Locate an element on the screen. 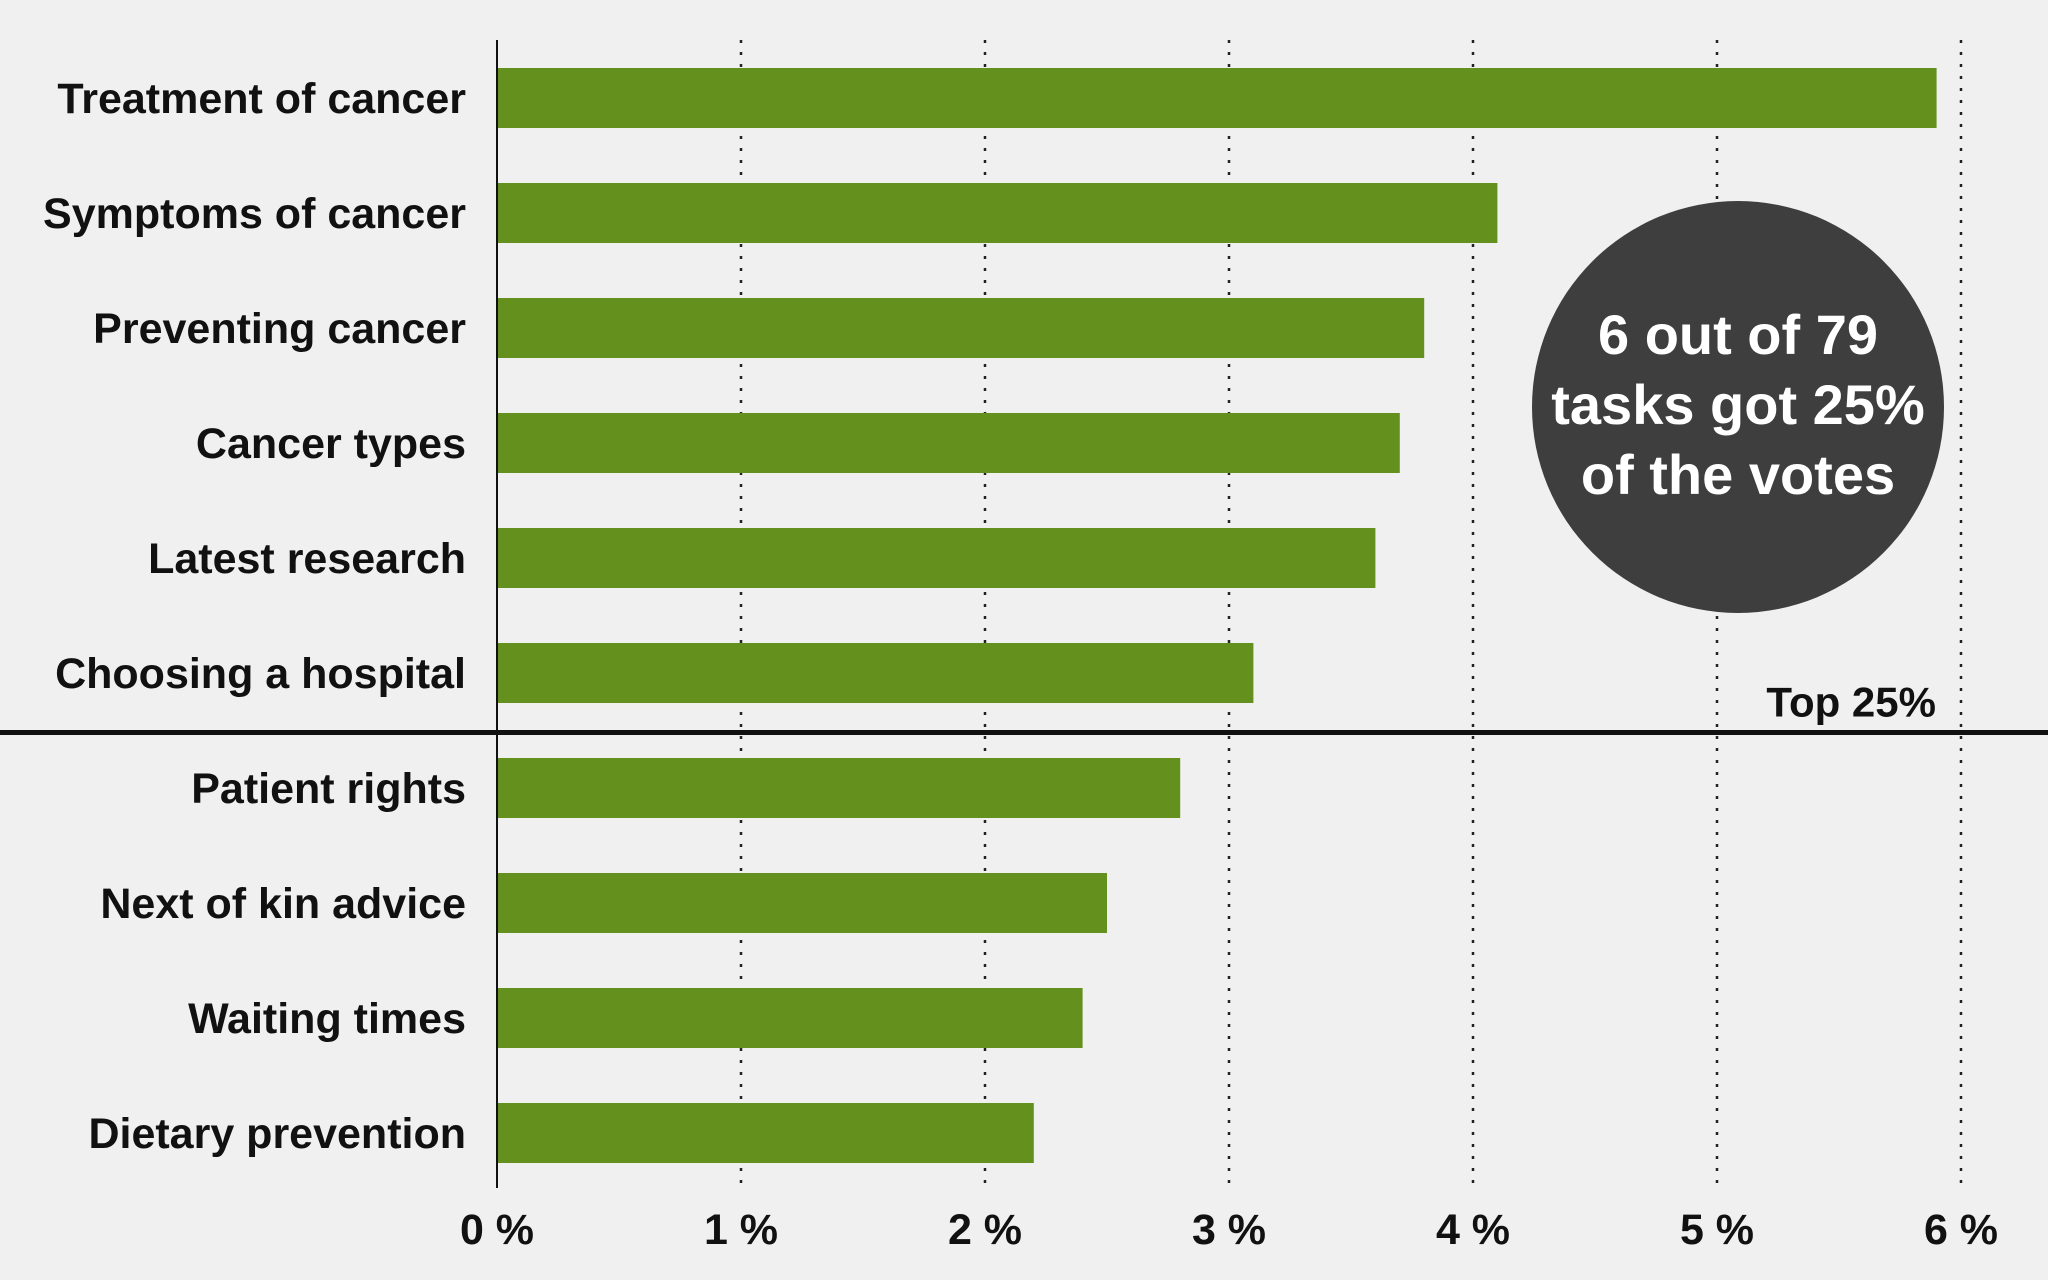 Image resolution: width=2048 pixels, height=1280 pixels. threshold-label: Top 25% is located at coordinates (1851, 702).